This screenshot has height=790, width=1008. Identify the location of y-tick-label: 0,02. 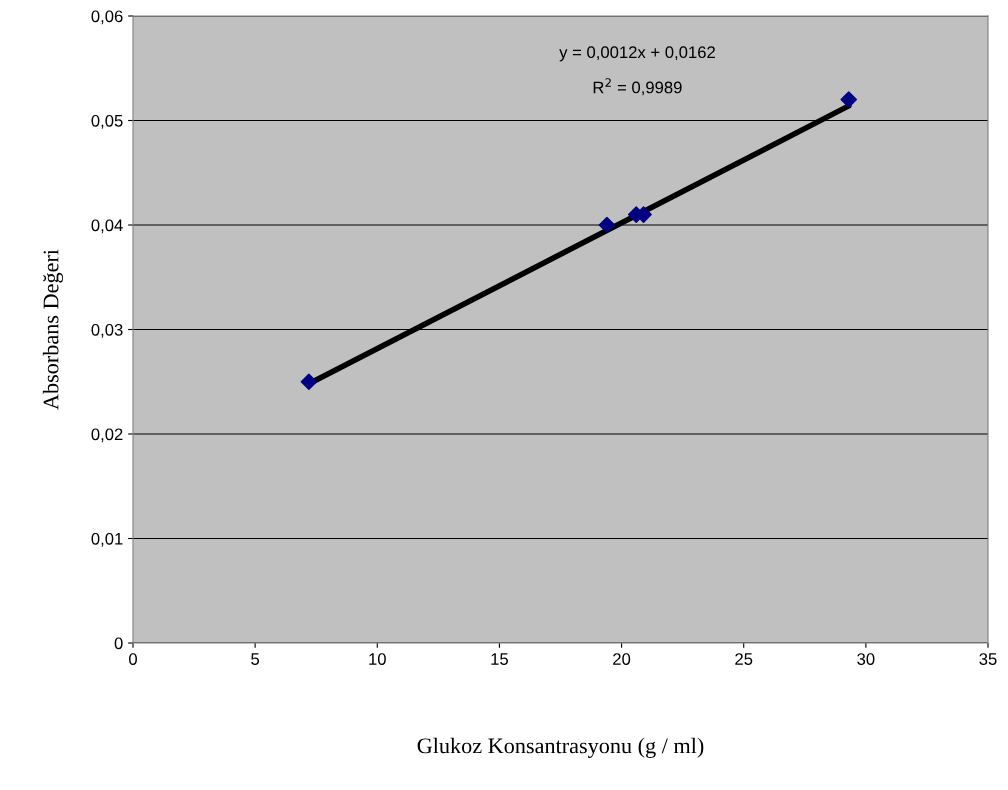
(107, 435).